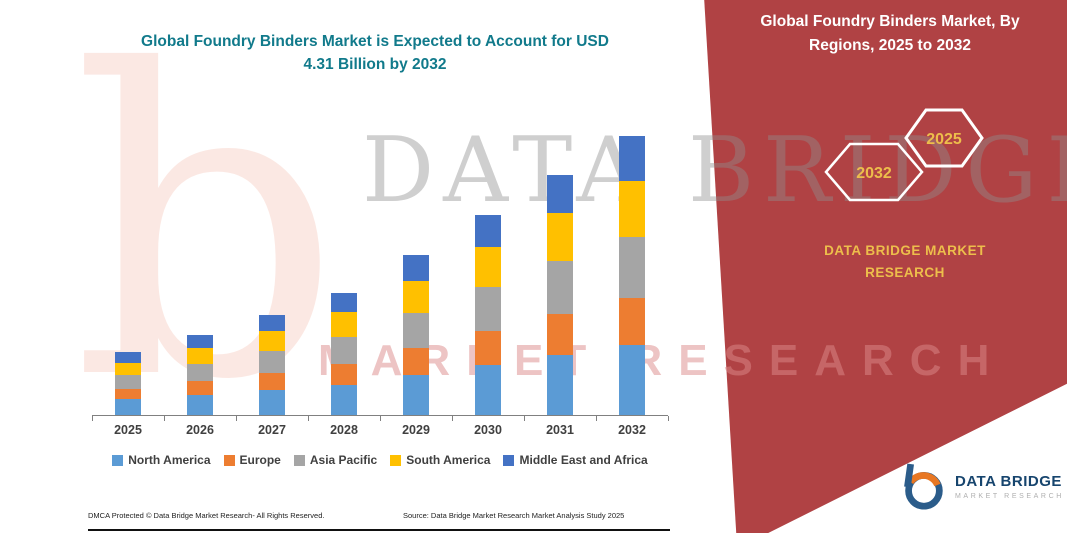 The image size is (1067, 533). Describe the element at coordinates (343, 460) in the screenshot. I see `legend-label: Asia Pacific` at that location.